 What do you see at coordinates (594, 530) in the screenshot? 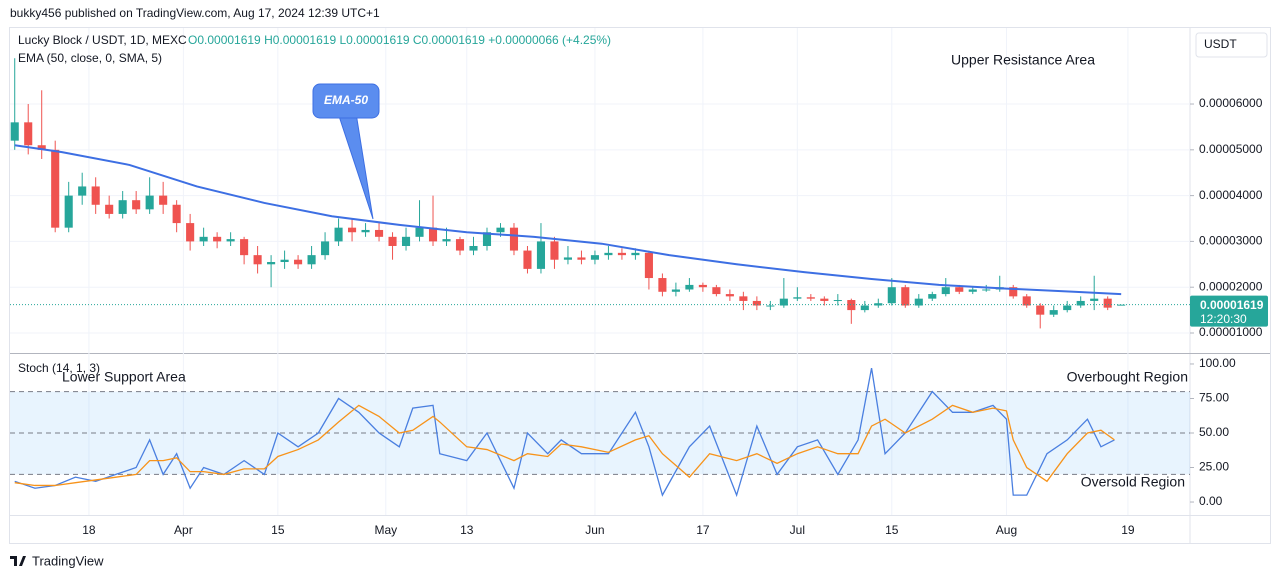
I see `x-tick-label: Jun` at bounding box center [594, 530].